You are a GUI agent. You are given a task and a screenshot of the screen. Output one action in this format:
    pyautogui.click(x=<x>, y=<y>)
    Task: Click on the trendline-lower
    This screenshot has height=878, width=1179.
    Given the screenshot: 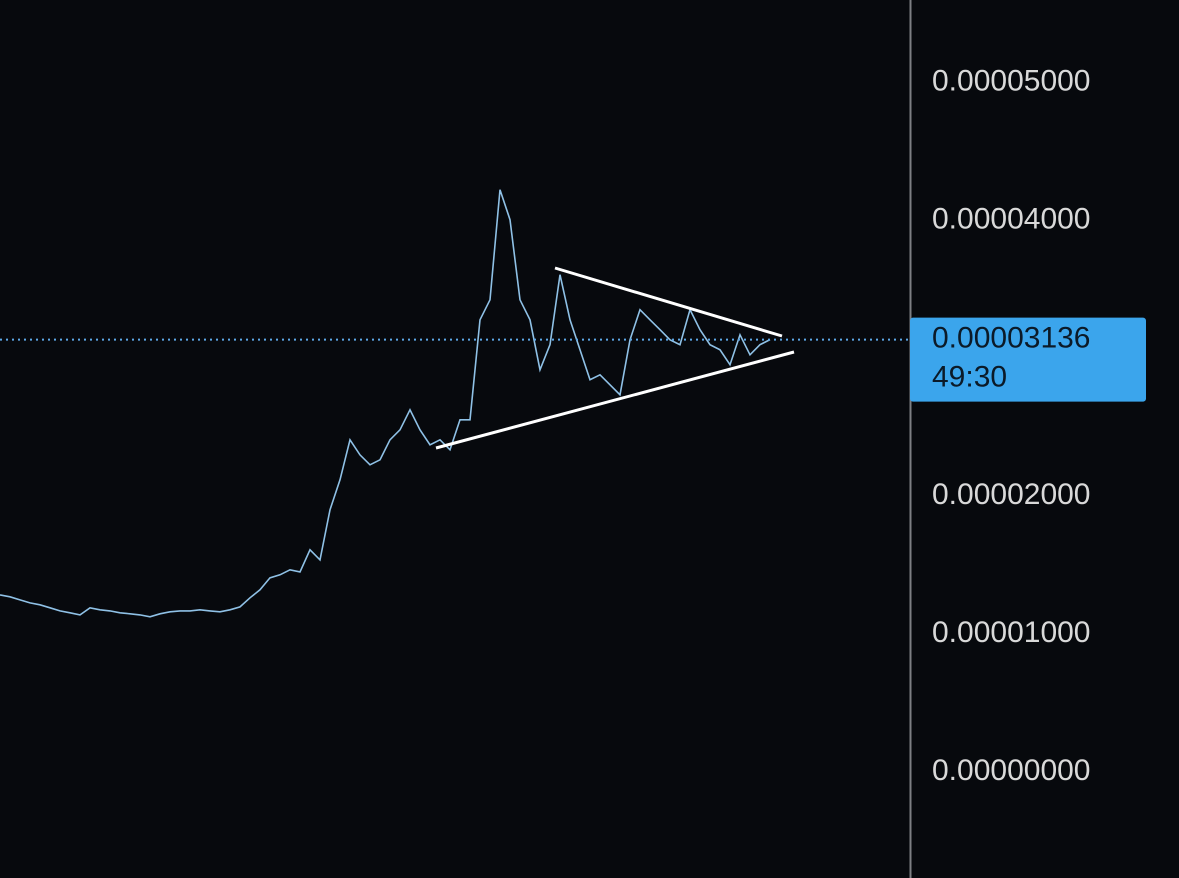 What is the action you would take?
    pyautogui.click(x=615, y=400)
    